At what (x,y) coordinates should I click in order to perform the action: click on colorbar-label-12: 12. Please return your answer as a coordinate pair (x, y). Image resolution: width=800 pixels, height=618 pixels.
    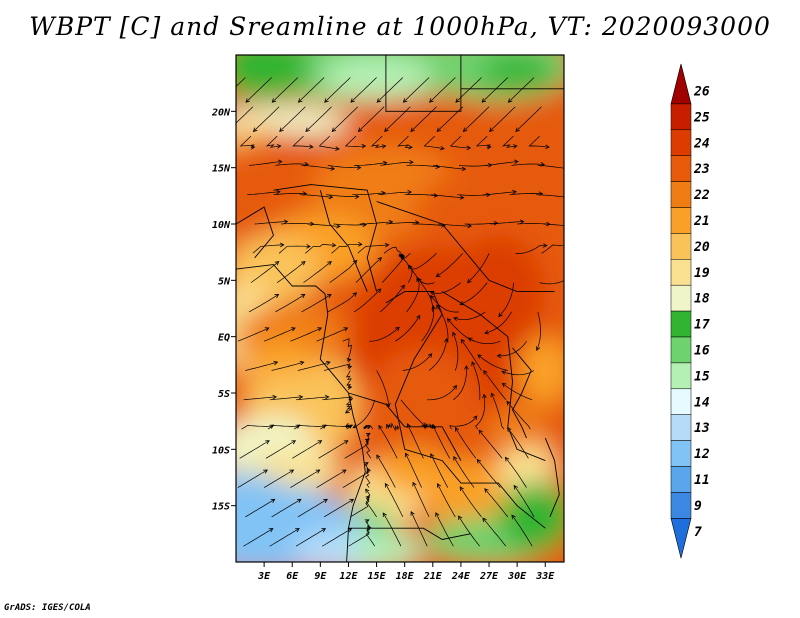
    Looking at the image, I should click on (702, 454).